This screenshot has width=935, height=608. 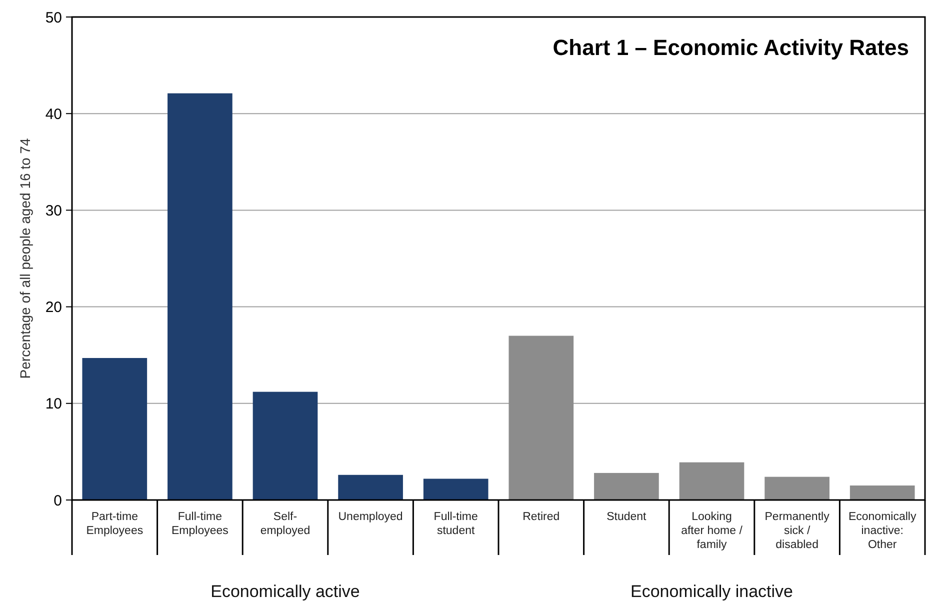 I want to click on x-tick-label: Retired, so click(x=541, y=517).